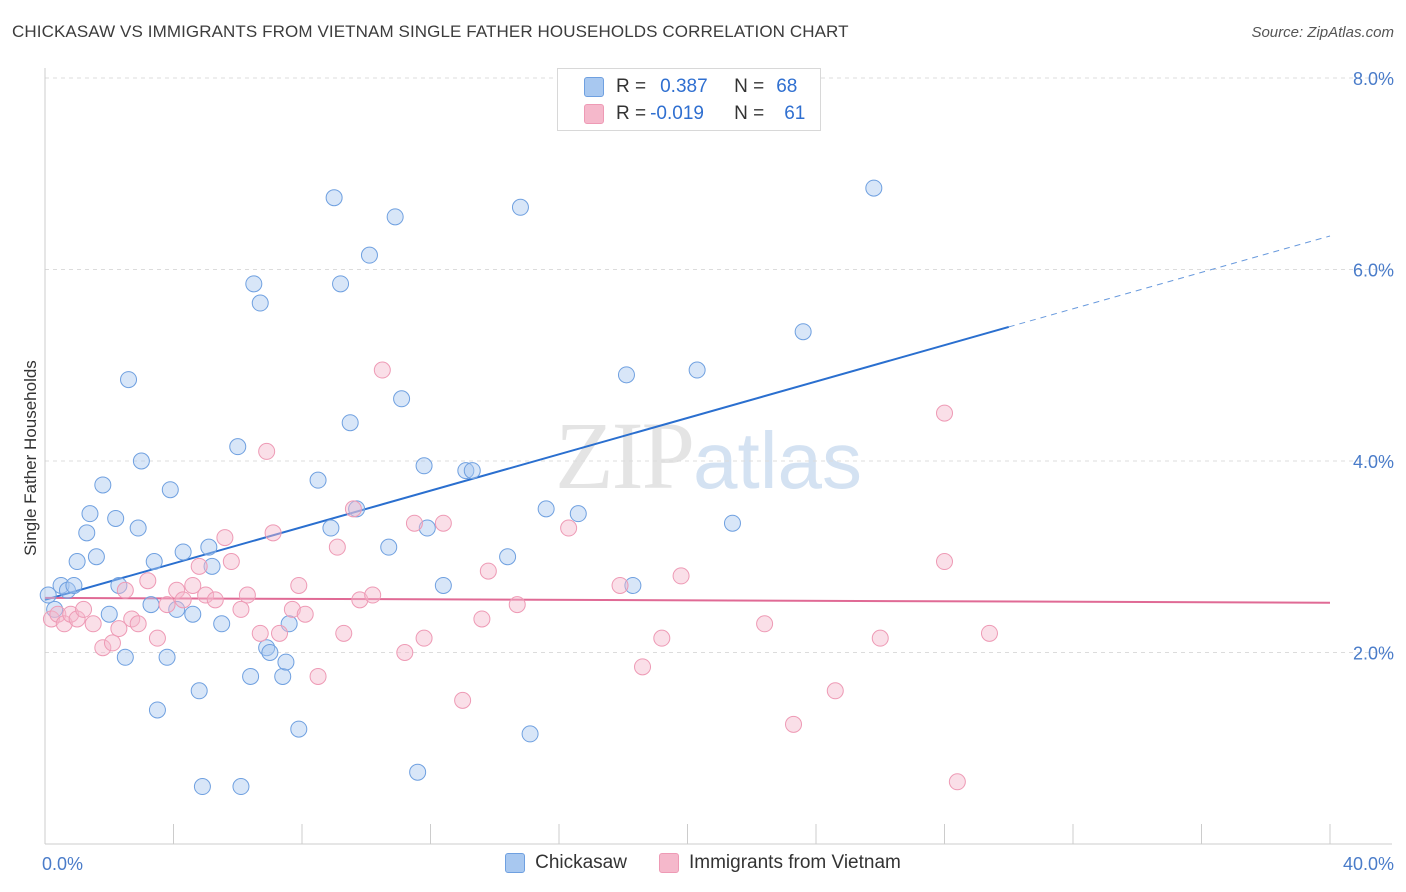  Describe the element at coordinates (581, 862) in the screenshot. I see `legend-label-chickasaw: Chickasaw` at that location.